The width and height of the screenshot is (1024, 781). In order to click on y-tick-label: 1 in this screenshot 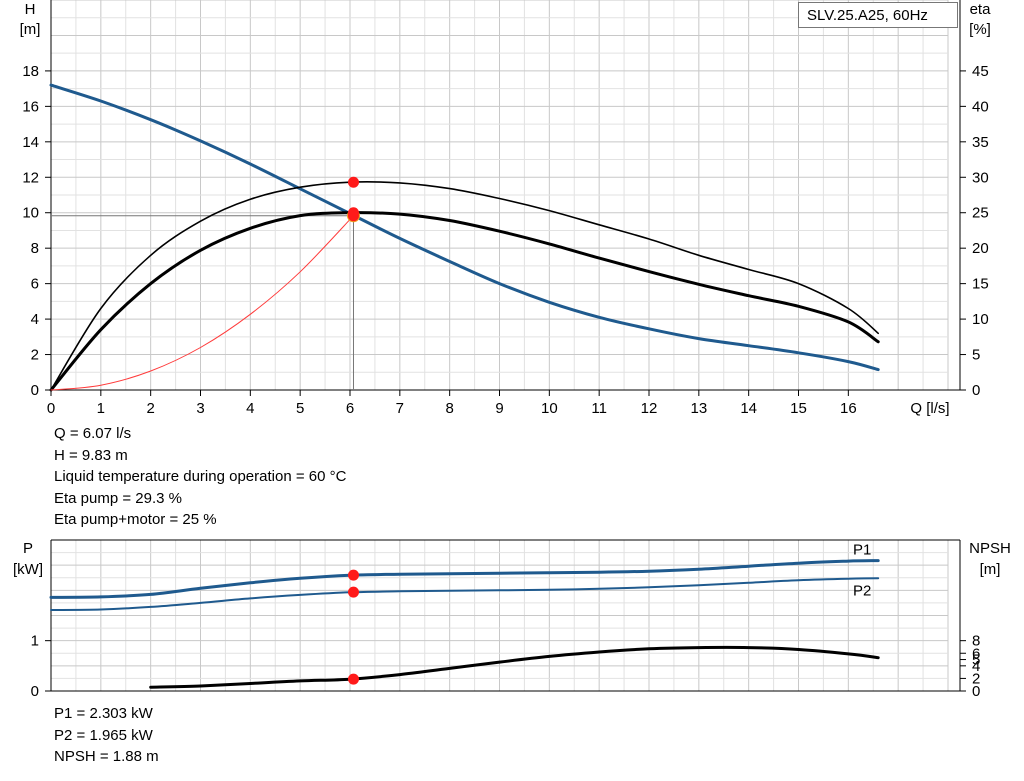, I will do `click(35, 641)`.